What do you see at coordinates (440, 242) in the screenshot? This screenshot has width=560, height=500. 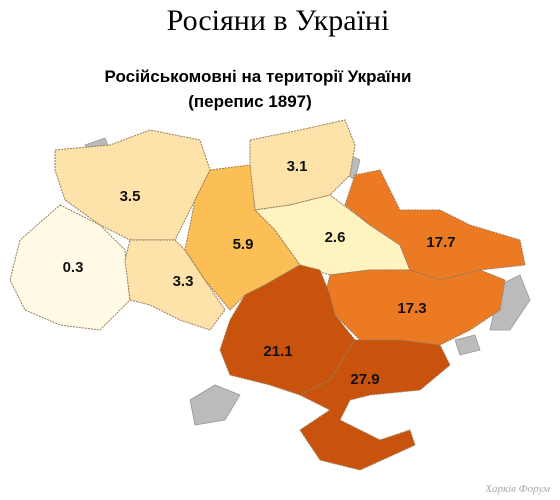 I see `region-value: 17.7` at bounding box center [440, 242].